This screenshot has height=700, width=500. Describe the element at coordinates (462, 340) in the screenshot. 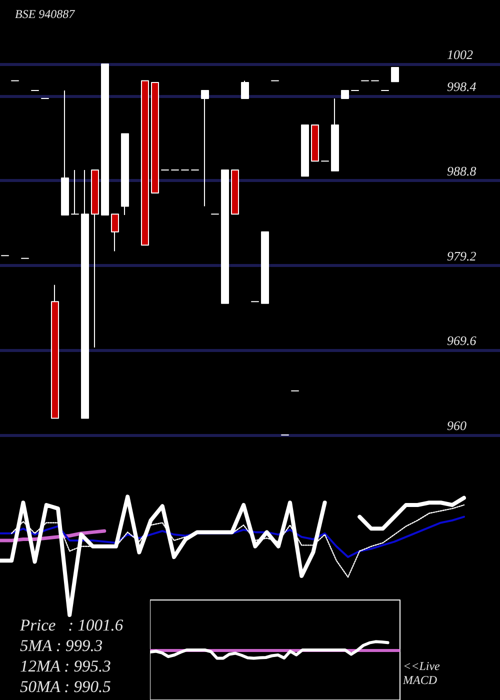

I see `y-tick-label: 969.6` at that location.